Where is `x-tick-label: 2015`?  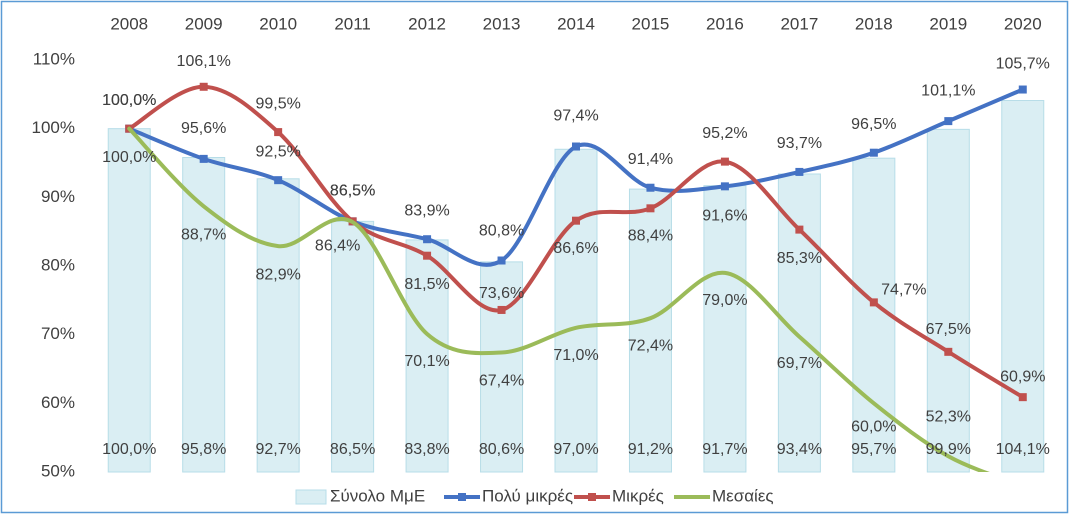
x-tick-label: 2015 is located at coordinates (651, 23).